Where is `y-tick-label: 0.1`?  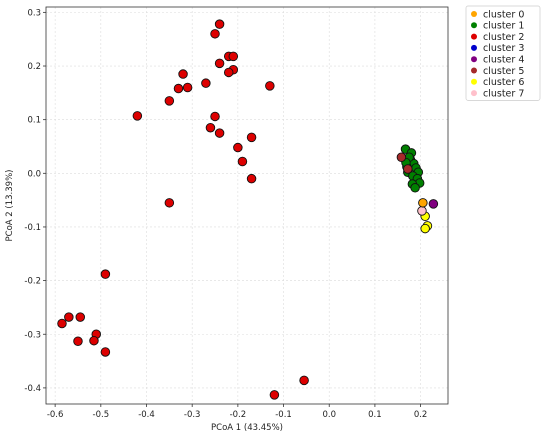 y-tick-label: 0.1 is located at coordinates (34, 121).